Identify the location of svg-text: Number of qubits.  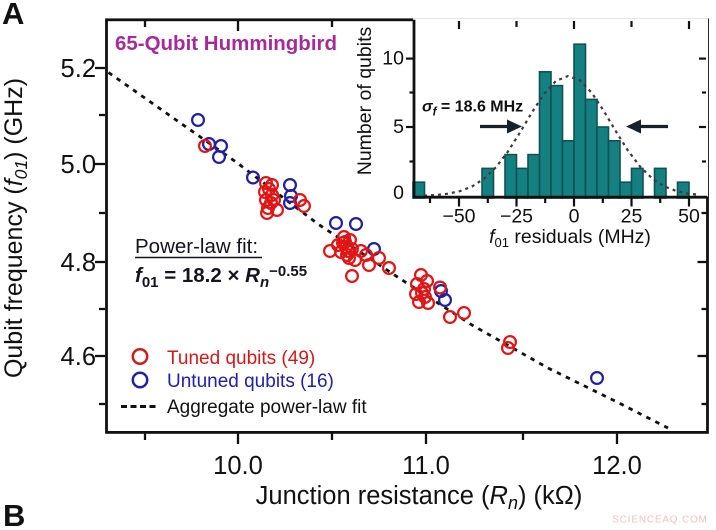
(365, 101).